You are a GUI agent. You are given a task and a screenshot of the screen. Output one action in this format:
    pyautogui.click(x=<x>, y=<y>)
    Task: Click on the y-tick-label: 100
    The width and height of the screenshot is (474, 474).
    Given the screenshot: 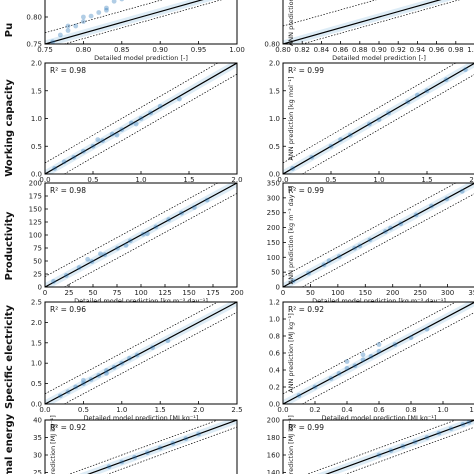 What is the action you would take?
    pyautogui.click(x=35, y=236)
    